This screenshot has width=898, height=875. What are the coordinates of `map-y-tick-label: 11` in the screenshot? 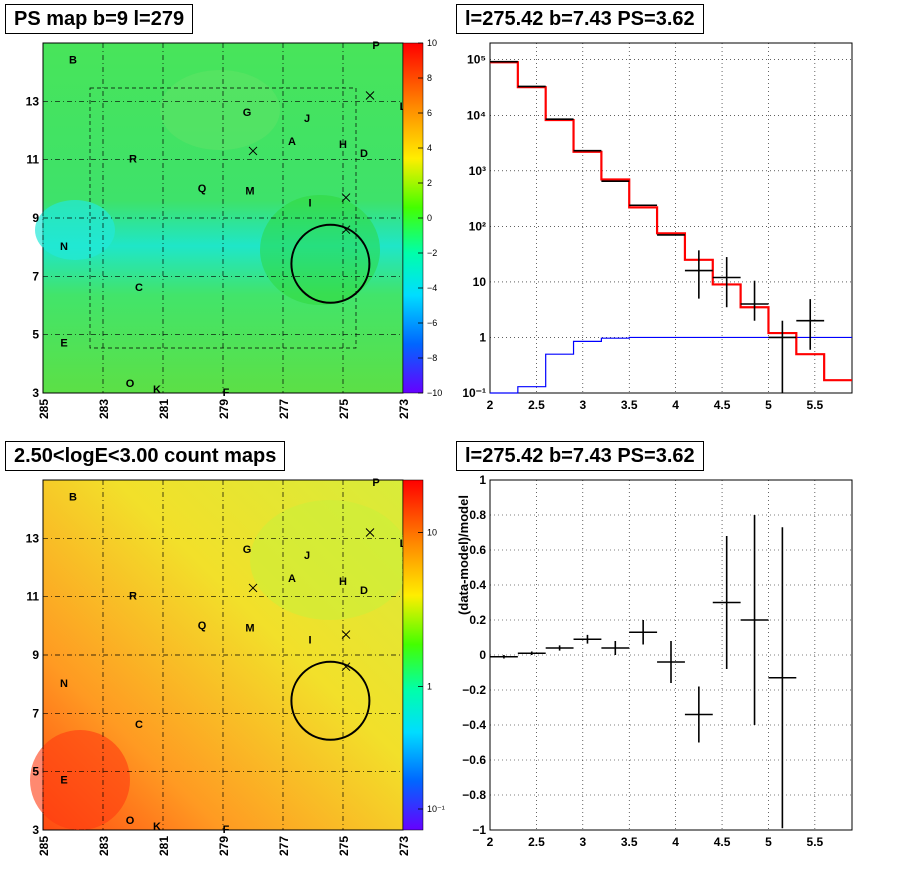 It's located at (32, 160).